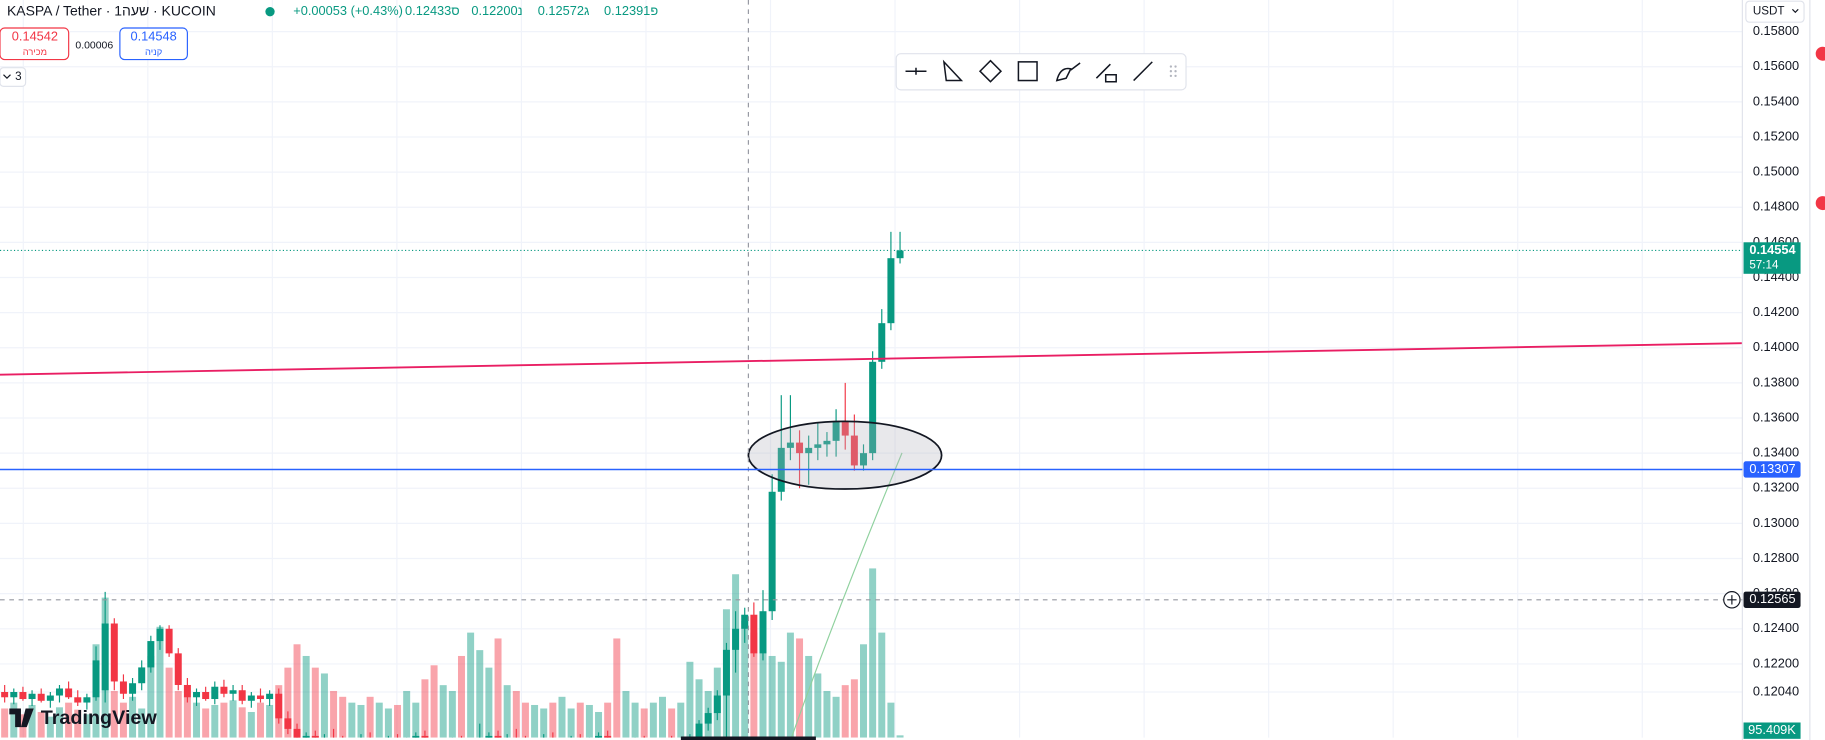 The height and width of the screenshot is (740, 1825). I want to click on indicator-toggle, so click(13, 77).